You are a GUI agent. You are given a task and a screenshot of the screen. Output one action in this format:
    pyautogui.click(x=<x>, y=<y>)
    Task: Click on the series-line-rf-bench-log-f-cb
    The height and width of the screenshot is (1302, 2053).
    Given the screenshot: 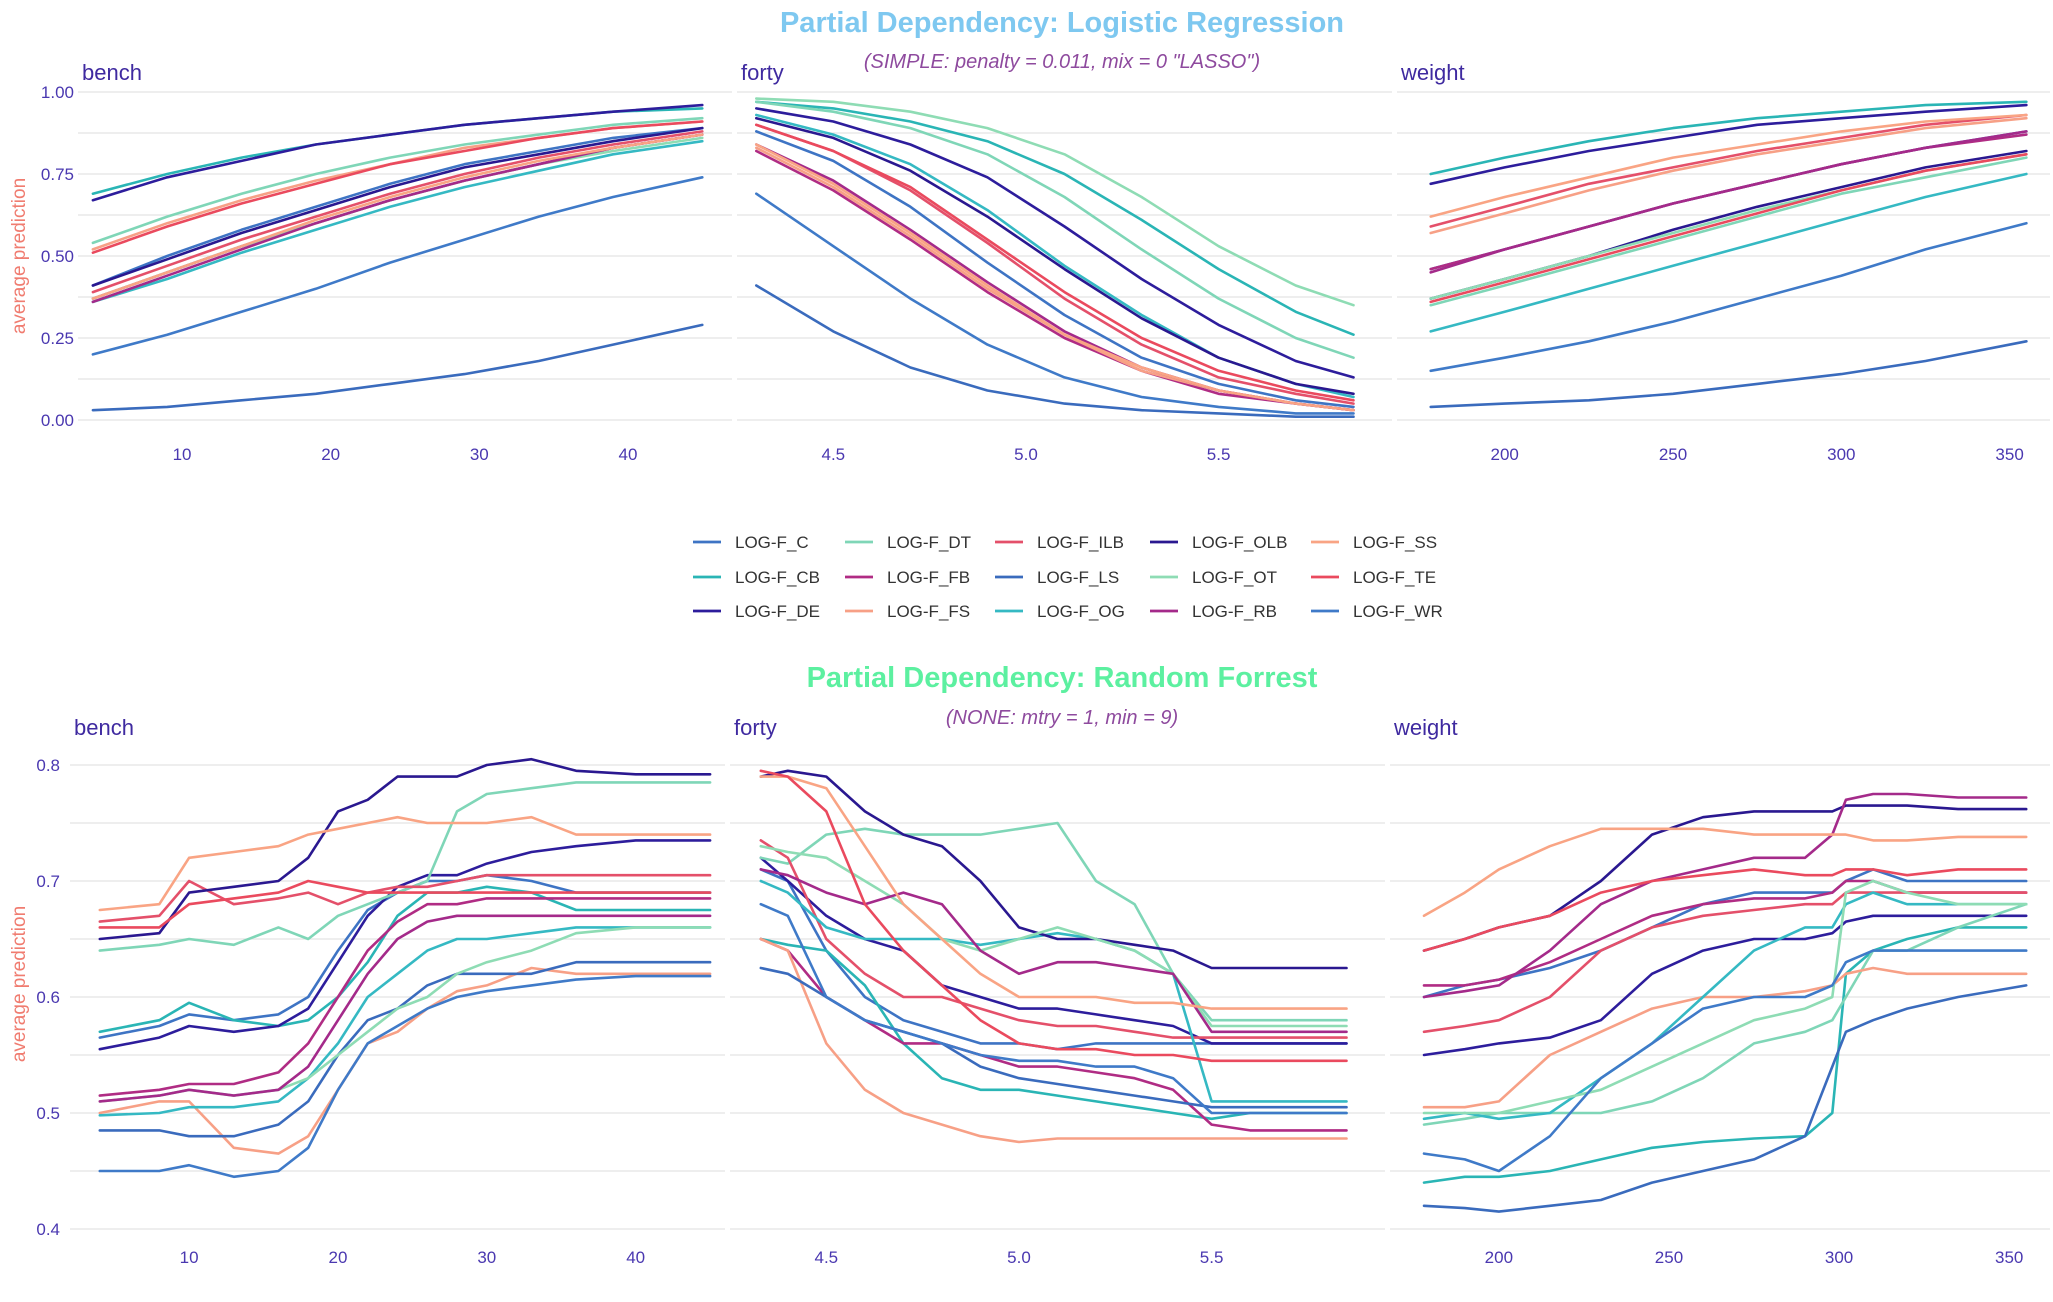 What is the action you would take?
    pyautogui.click(x=405, y=959)
    